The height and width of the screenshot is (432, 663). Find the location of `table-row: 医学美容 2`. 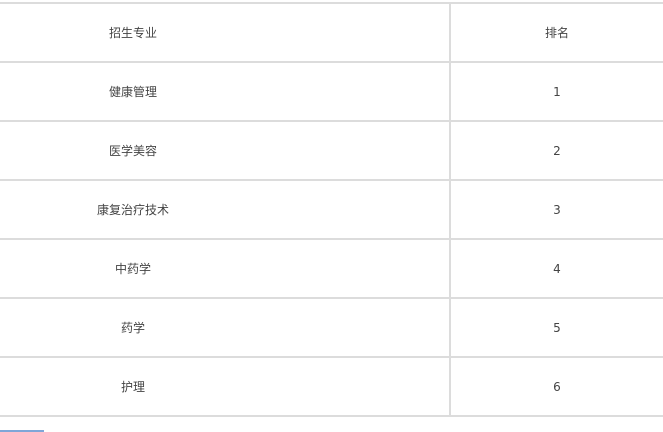

table-row: 医学美容 2 is located at coordinates (331, 150).